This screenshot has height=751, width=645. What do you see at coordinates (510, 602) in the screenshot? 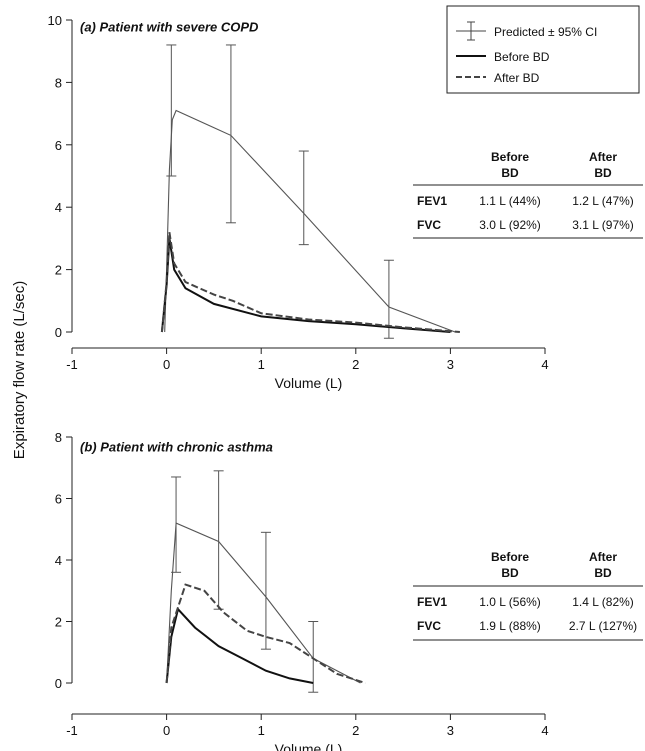
I see `table-cell: 1.0 L (56%)` at bounding box center [510, 602].